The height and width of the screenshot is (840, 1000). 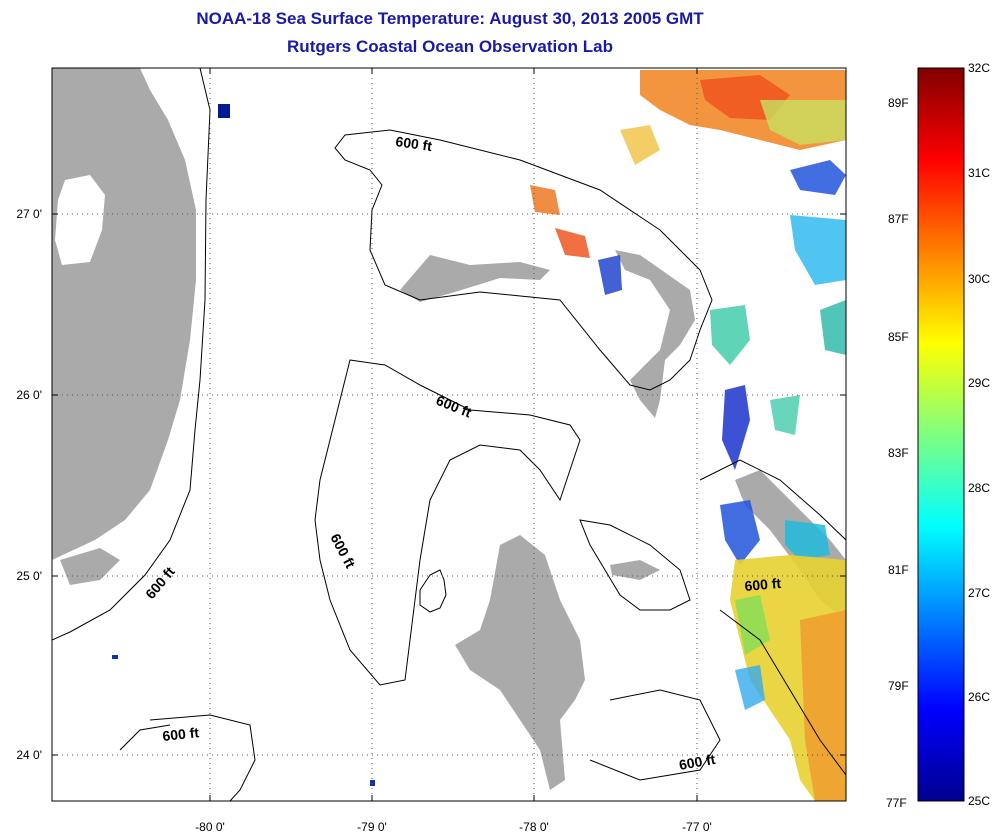 What do you see at coordinates (697, 827) in the screenshot?
I see `lon-label: -77 0'` at bounding box center [697, 827].